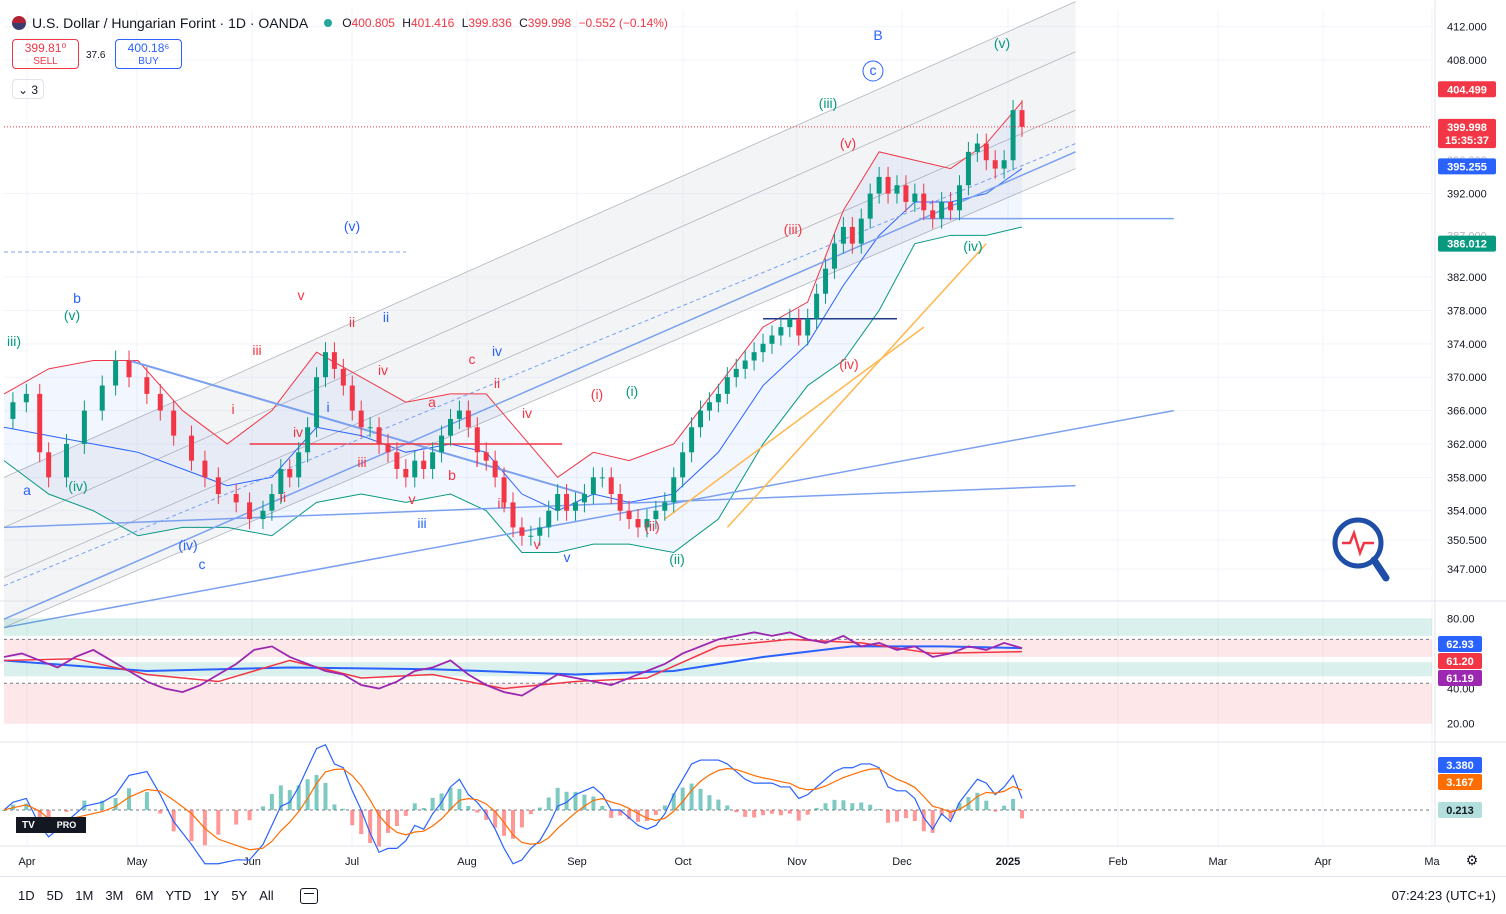  Describe the element at coordinates (1380, 569) in the screenshot. I see `analysis-magnifier-handle` at that location.